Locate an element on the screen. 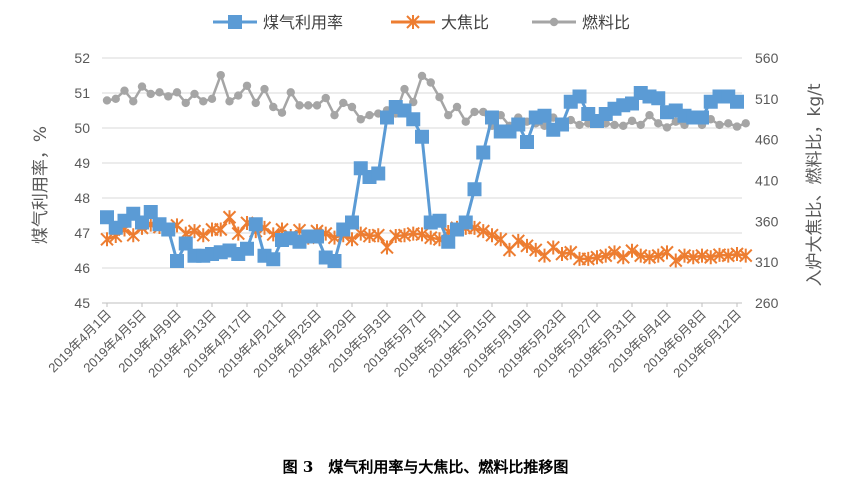 This screenshot has height=495, width=851. legend: 煤气利用率 大焦比 燃料比 is located at coordinates (421, 22).